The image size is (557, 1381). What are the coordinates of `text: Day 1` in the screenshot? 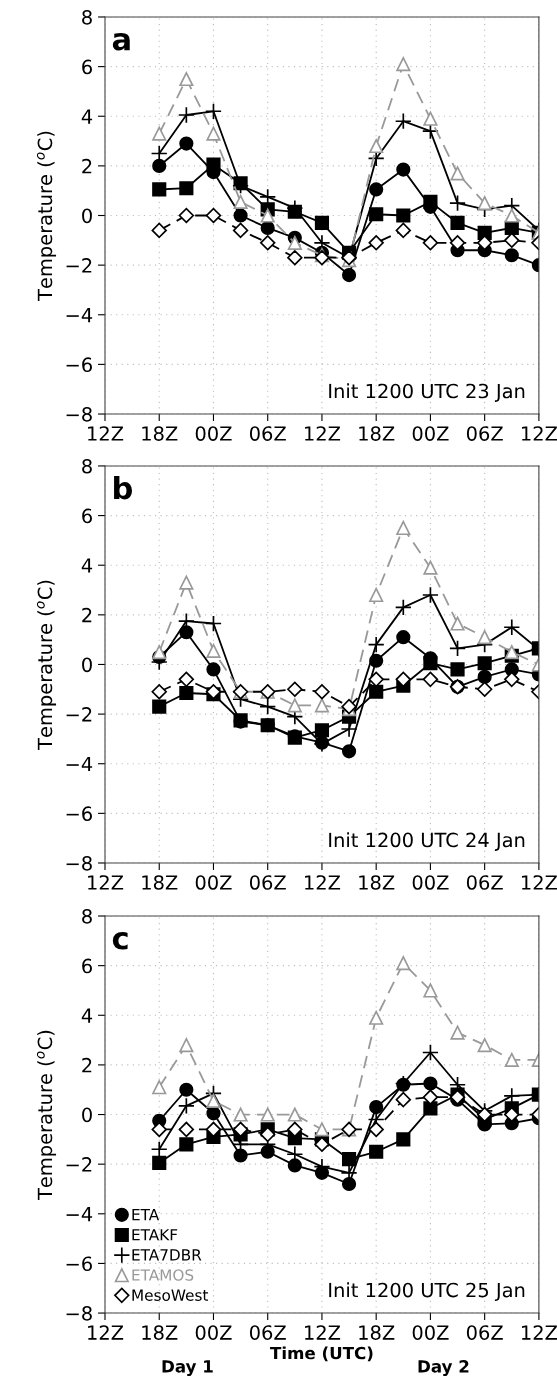 It's located at (187, 1368).